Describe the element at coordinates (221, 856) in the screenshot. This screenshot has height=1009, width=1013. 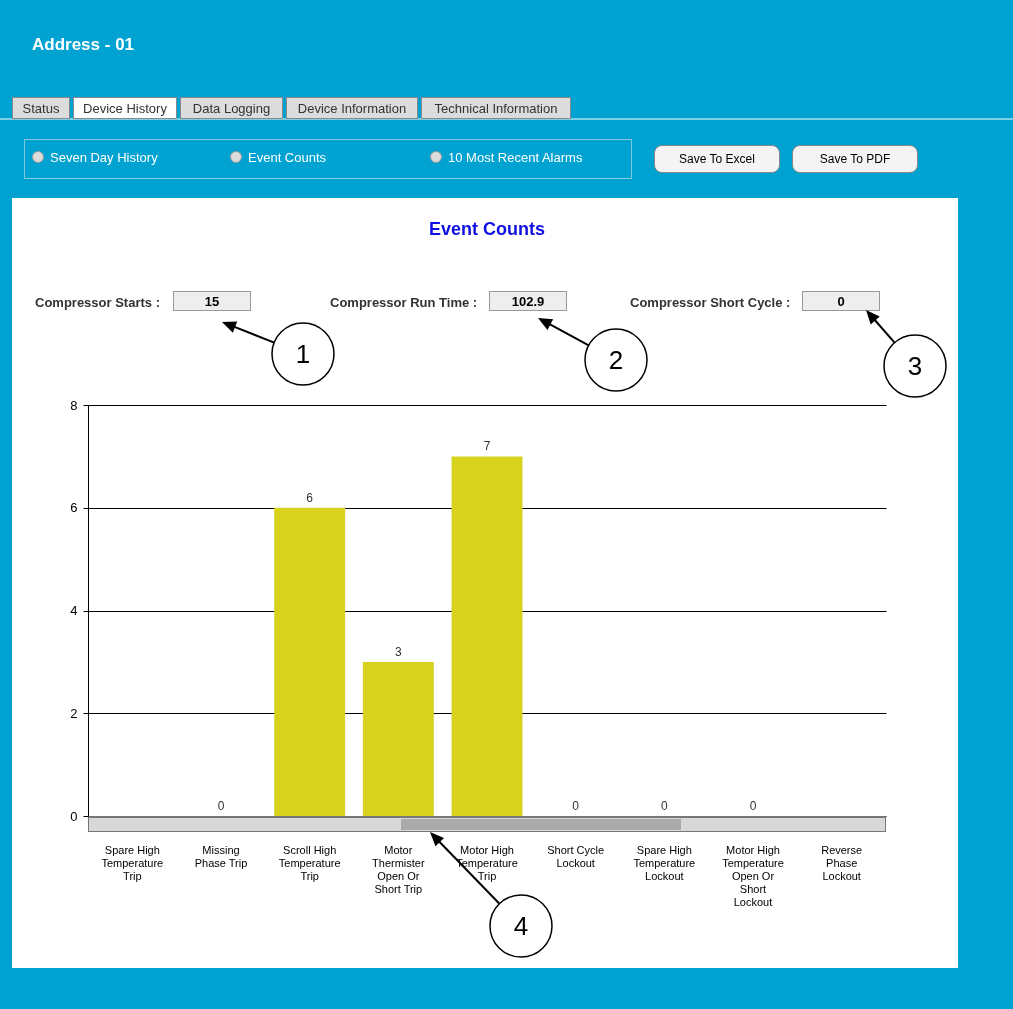
I see `x-tick-label: Missing Phase Trip` at that location.